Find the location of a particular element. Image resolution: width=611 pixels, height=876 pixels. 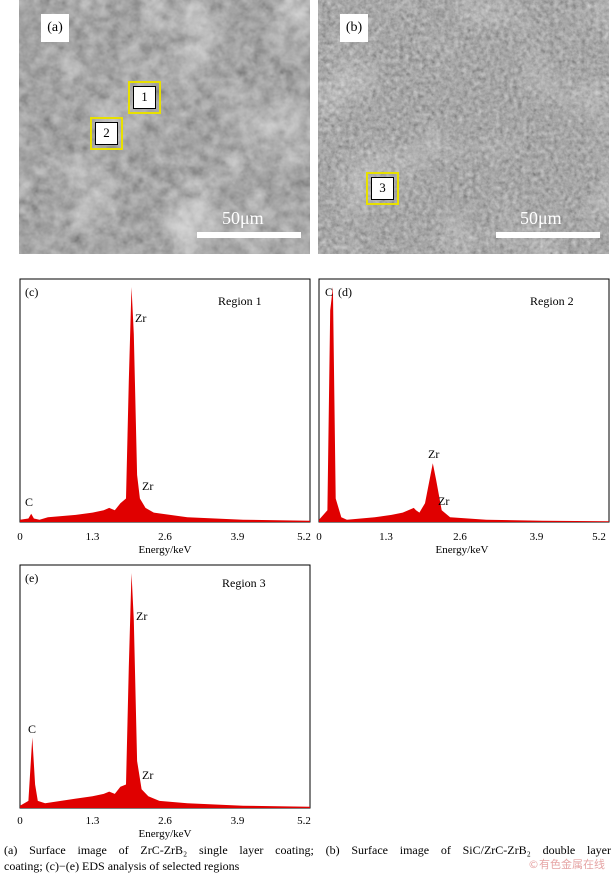

region-box-2: 2 is located at coordinates (106, 133).